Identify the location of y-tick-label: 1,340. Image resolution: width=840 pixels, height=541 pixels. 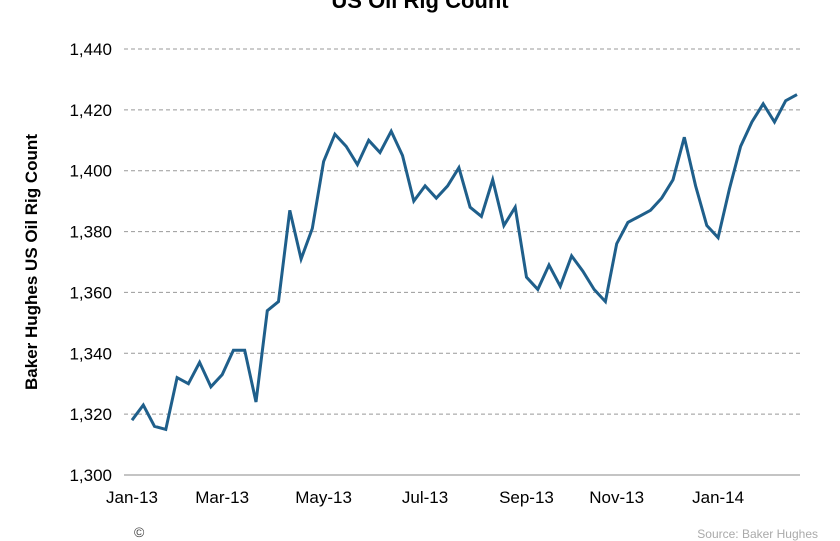
(90, 353).